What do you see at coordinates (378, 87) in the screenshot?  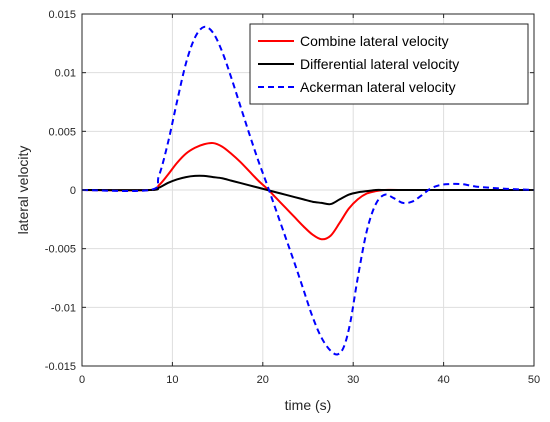 I see `legend-ackerman-label: Ackerman lateral velocity` at bounding box center [378, 87].